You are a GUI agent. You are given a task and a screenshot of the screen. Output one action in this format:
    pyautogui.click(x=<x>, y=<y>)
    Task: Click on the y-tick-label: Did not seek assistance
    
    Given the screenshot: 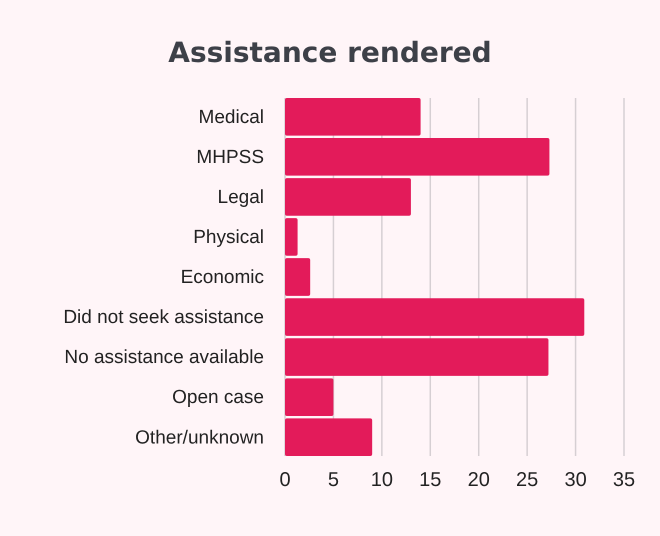 What is the action you would take?
    pyautogui.click(x=163, y=317)
    